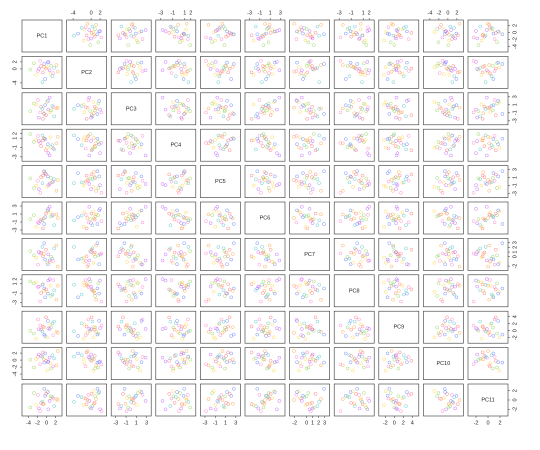 The width and height of the screenshot is (540, 450). What do you see at coordinates (15, 360) in the screenshot?
I see `y-tick-label: 0` at bounding box center [15, 360].